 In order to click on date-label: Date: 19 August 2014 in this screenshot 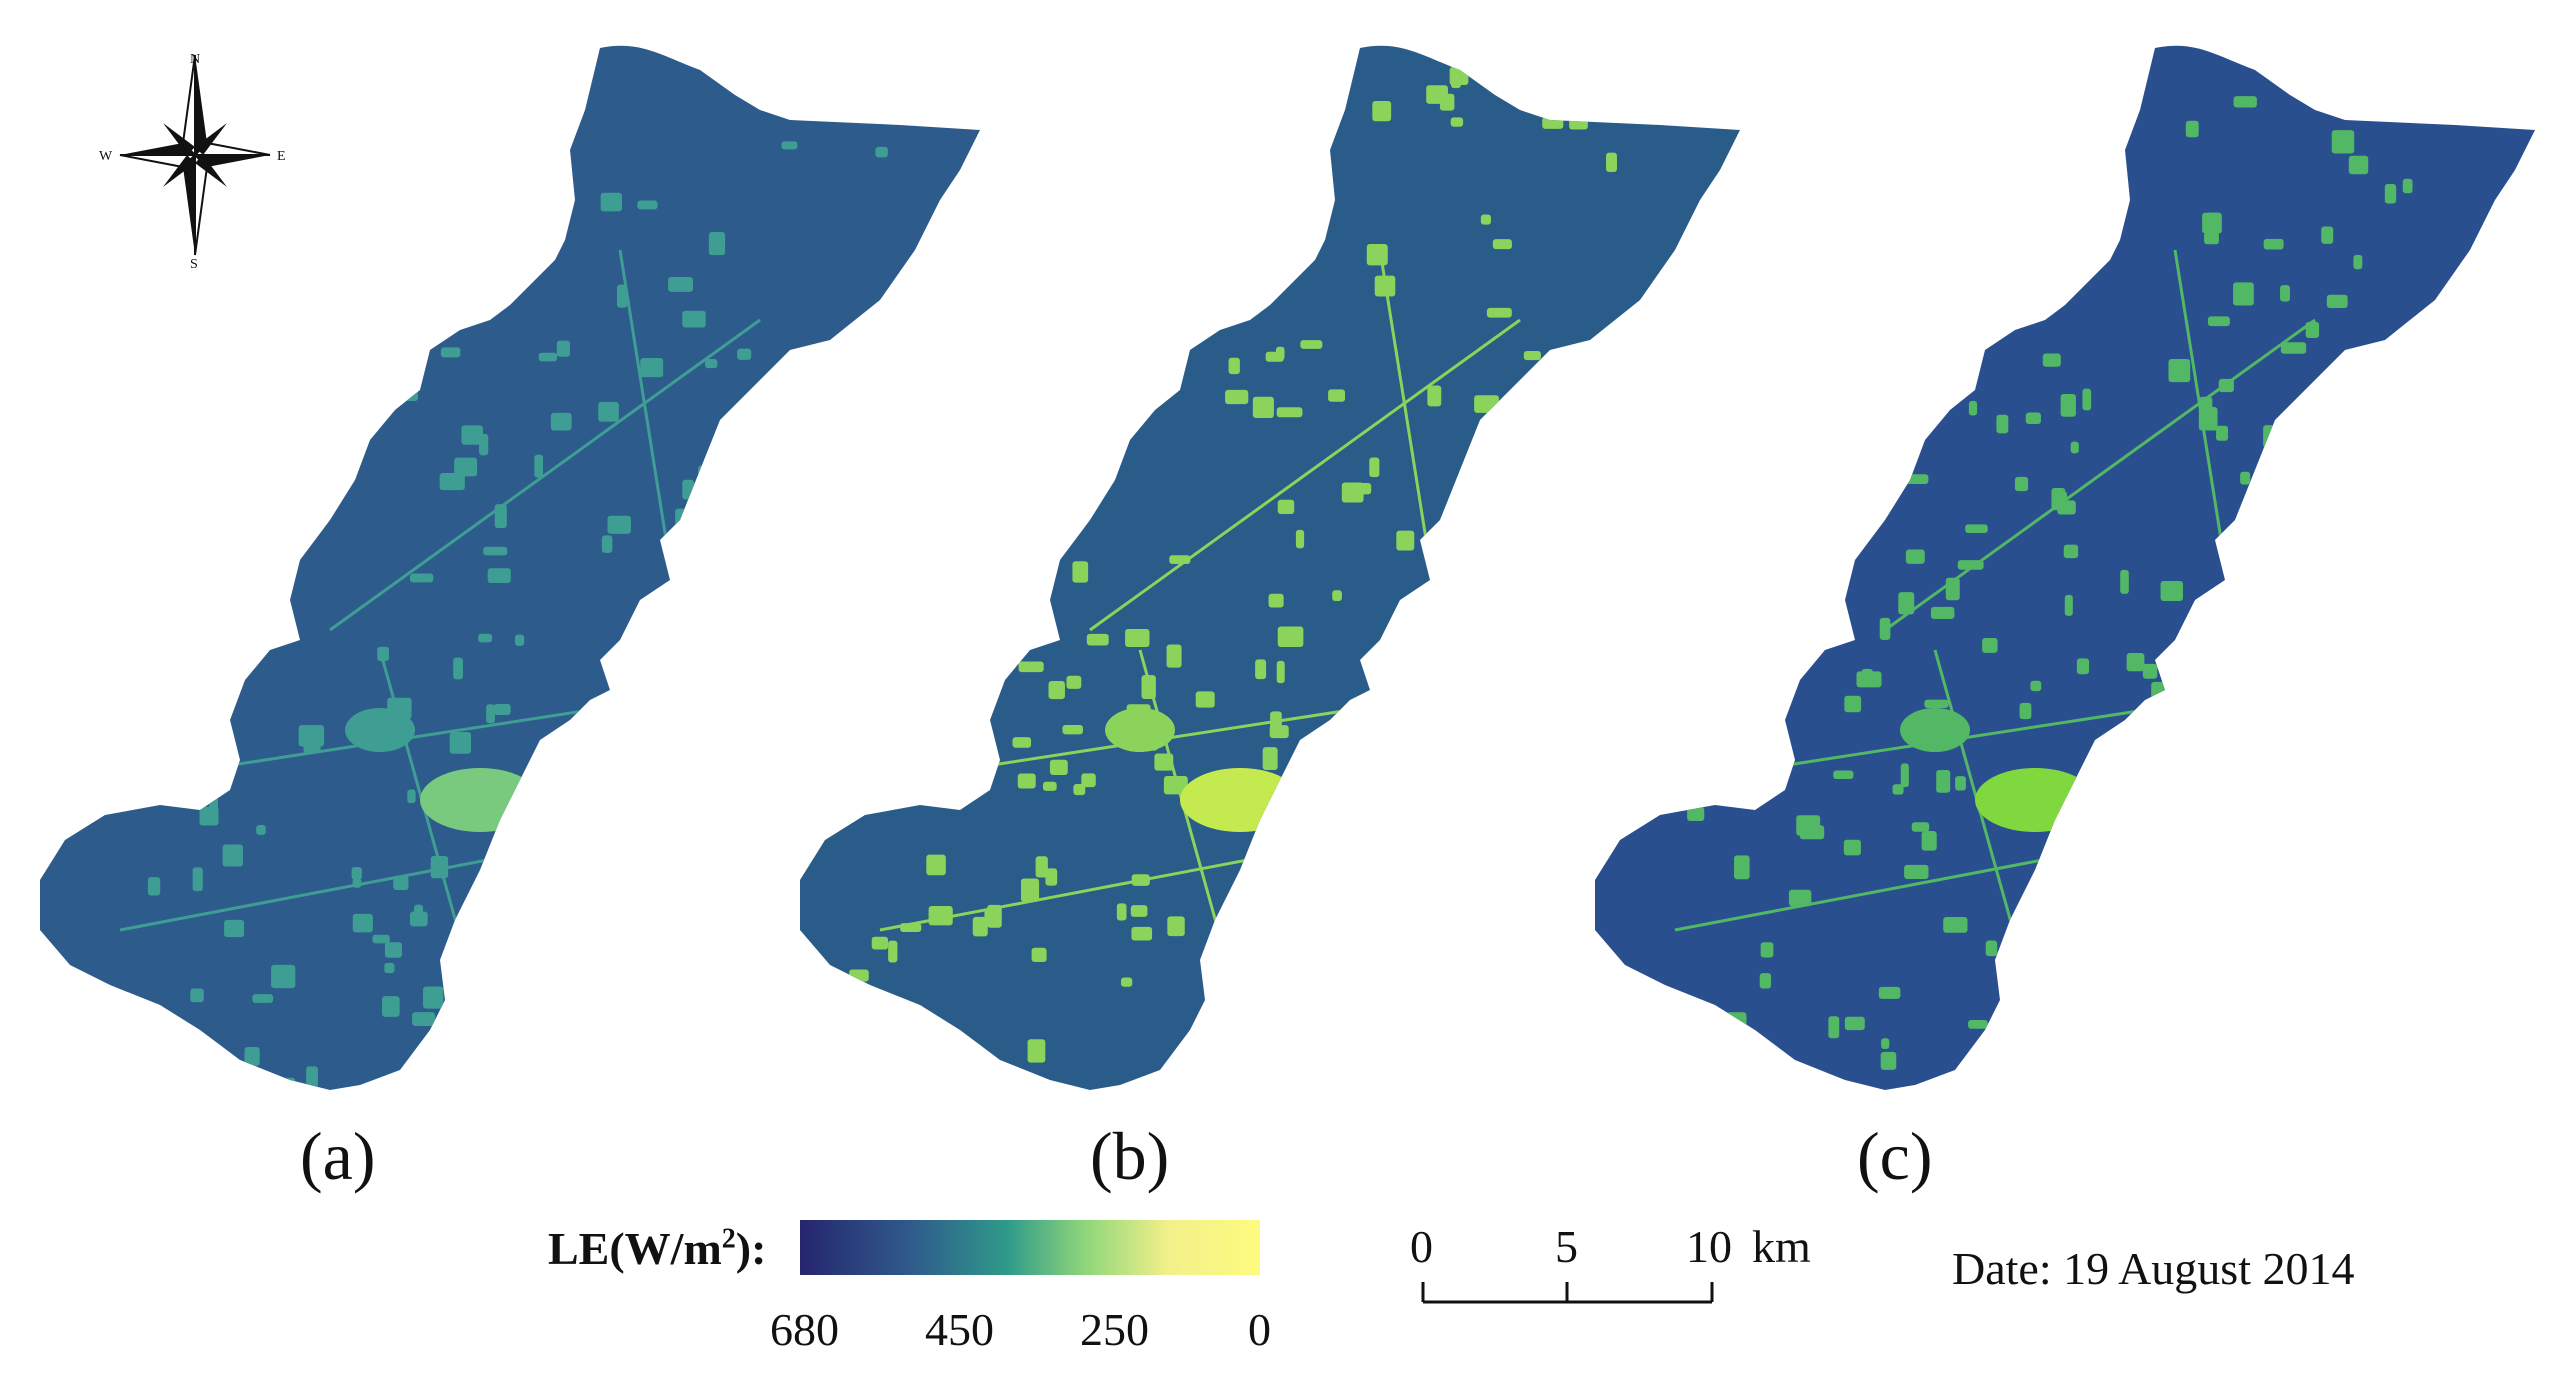, I will do `click(2153, 1268)`.